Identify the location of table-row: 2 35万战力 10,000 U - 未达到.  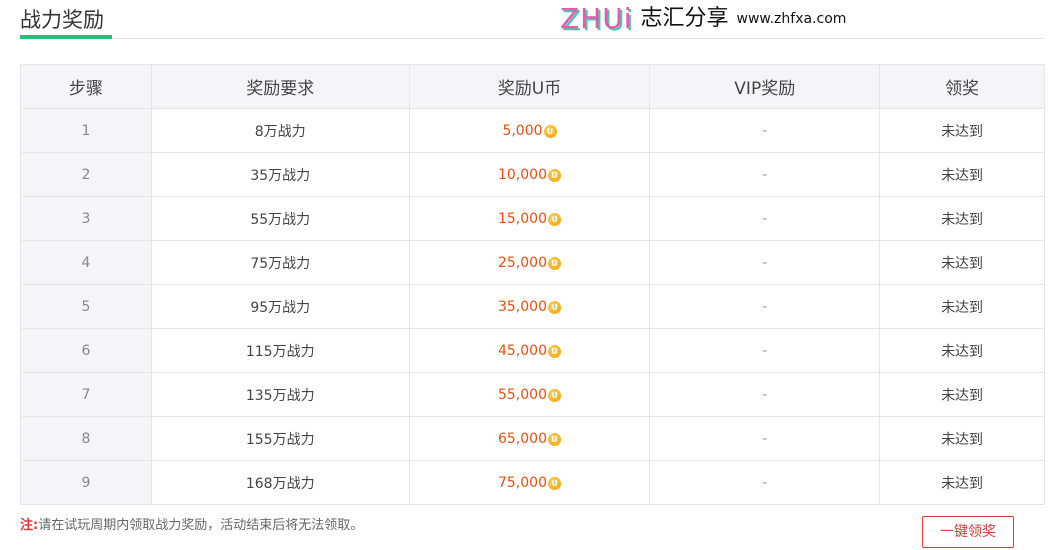
(532, 174).